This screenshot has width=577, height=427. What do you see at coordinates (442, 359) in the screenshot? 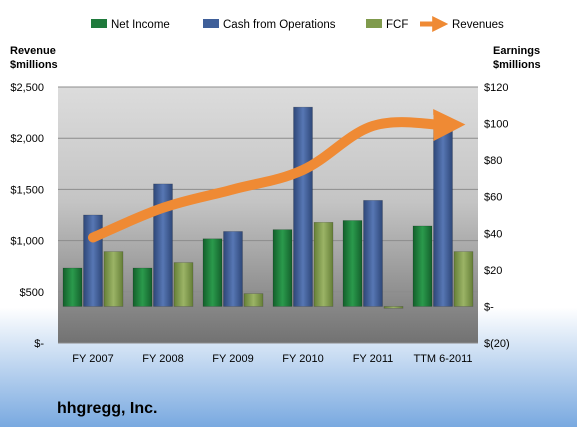
I see `x-axis-tick-label: TTM 6-2011` at bounding box center [442, 359].